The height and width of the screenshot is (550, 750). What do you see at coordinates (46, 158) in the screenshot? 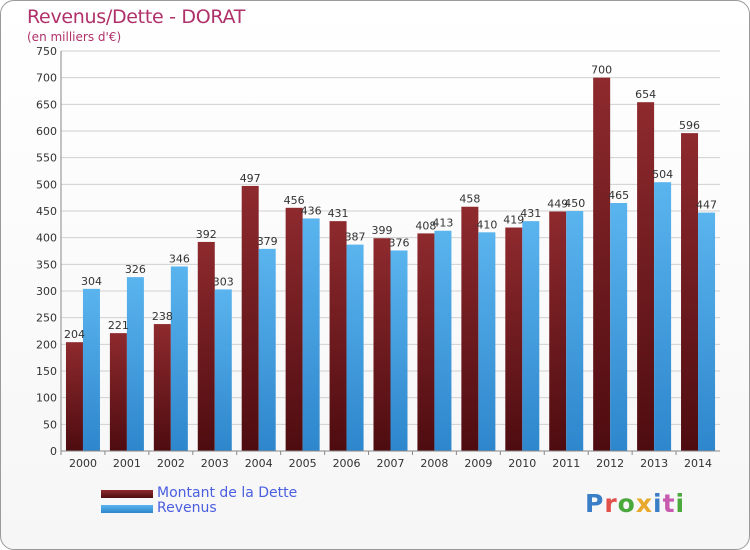
I see `y-tick-label: 550` at bounding box center [46, 158].